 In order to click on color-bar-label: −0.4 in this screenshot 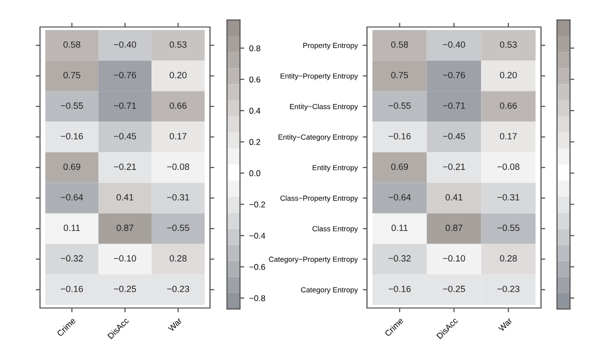, I will do `click(257, 235)`.